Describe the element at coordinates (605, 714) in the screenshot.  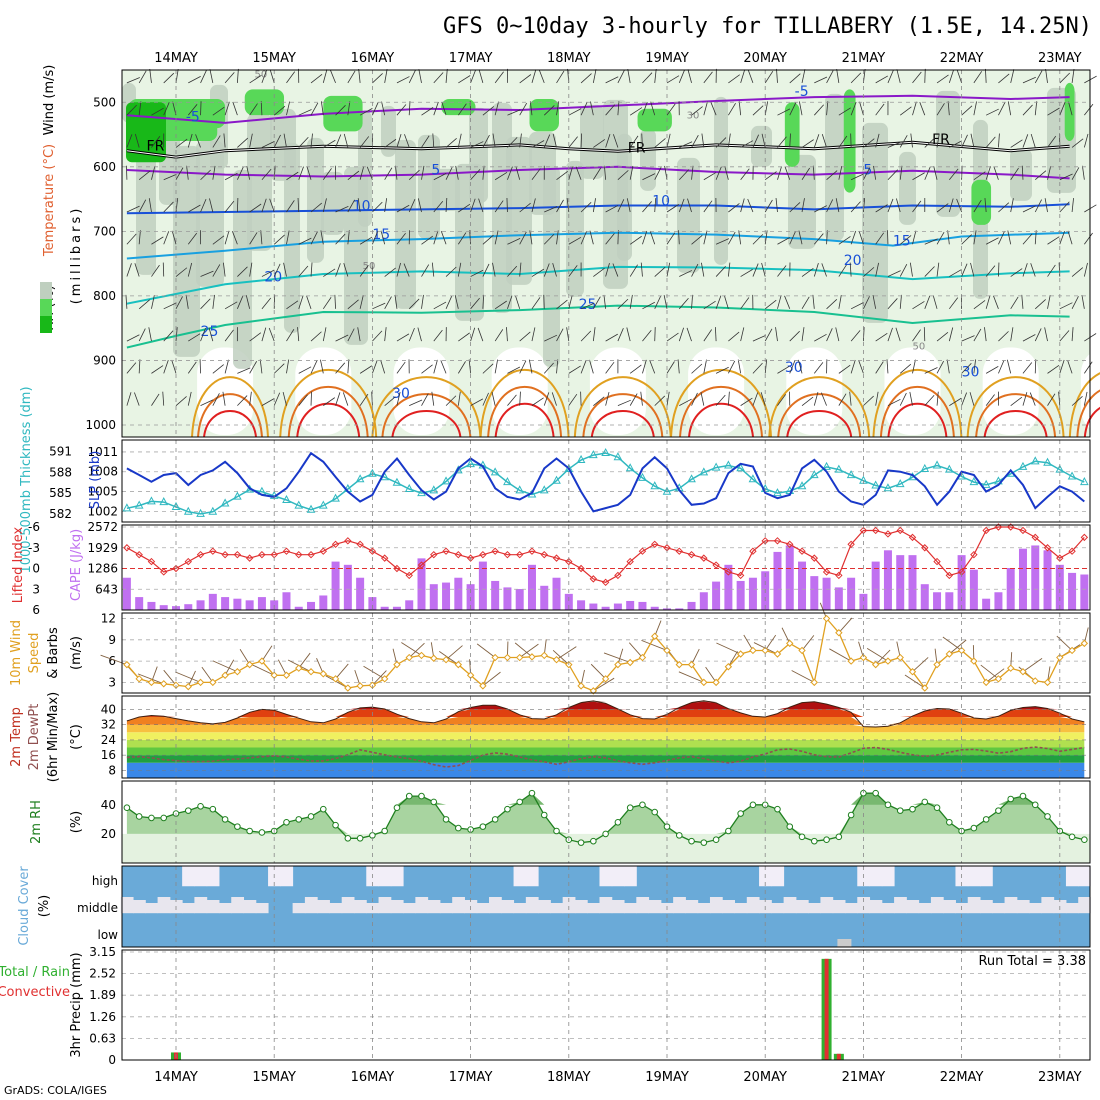
I see `temp-line` at that location.